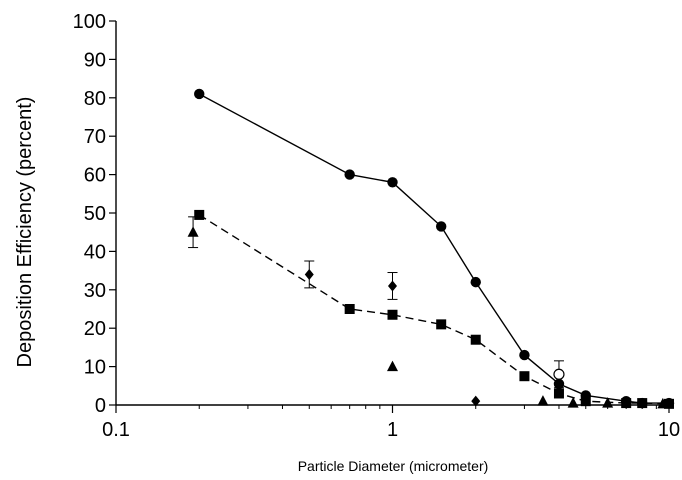  What do you see at coordinates (95, 214) in the screenshot?
I see `y-tick-label: 50` at bounding box center [95, 214].